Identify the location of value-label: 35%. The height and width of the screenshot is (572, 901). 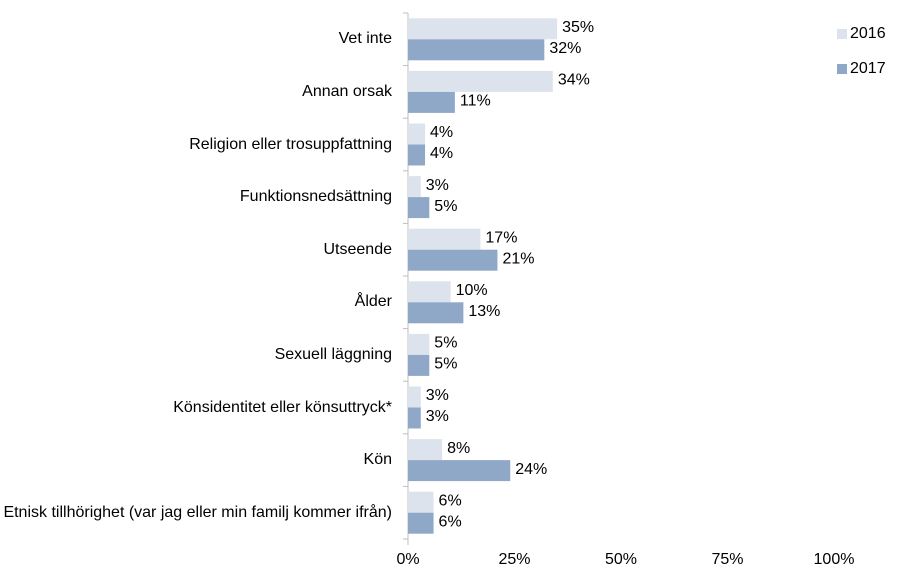
(578, 27).